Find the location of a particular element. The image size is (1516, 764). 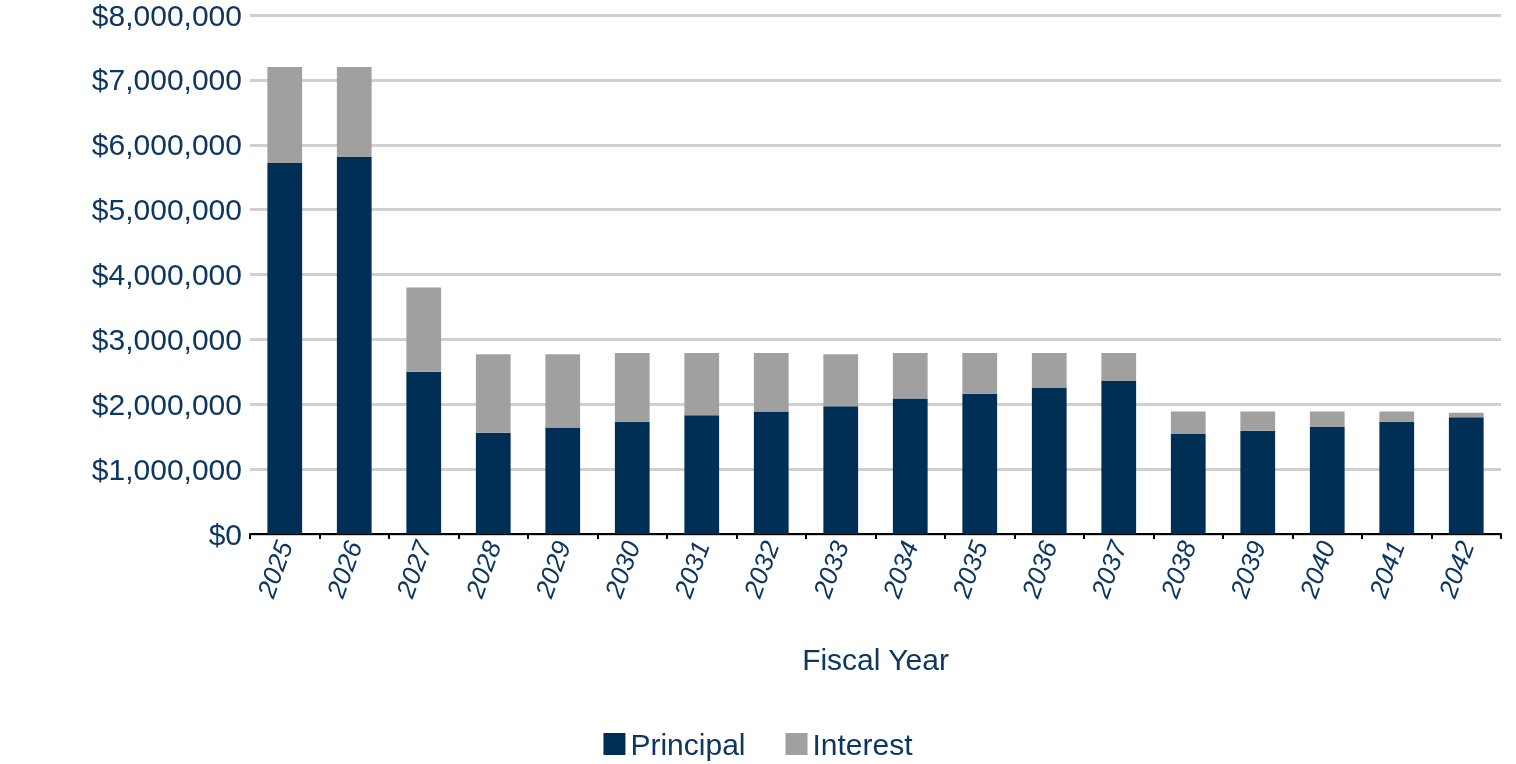

x-tick-label: 2037 is located at coordinates (1109, 569).